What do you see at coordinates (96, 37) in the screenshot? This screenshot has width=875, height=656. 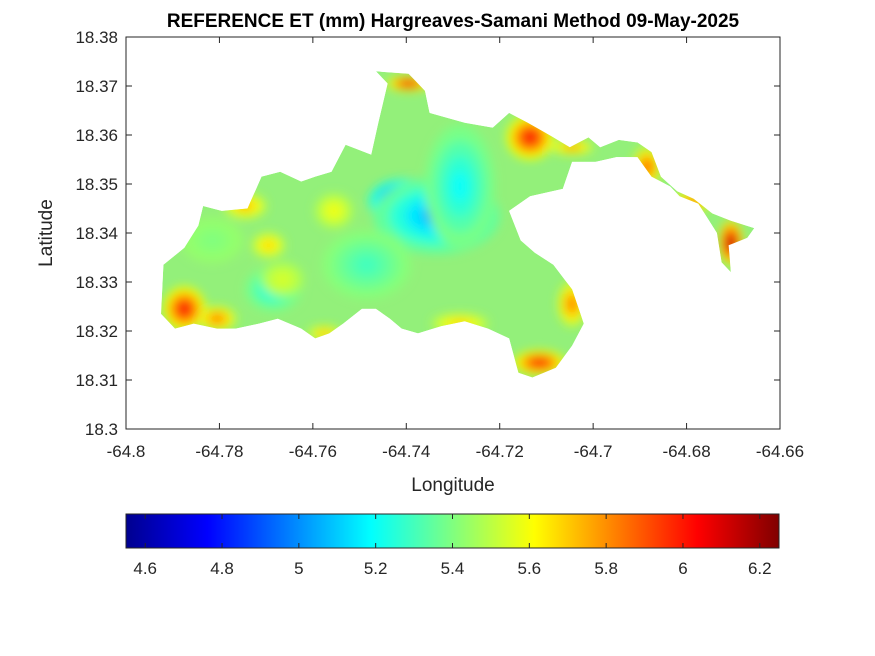 I see `y-tick-label: 18.38` at bounding box center [96, 37].